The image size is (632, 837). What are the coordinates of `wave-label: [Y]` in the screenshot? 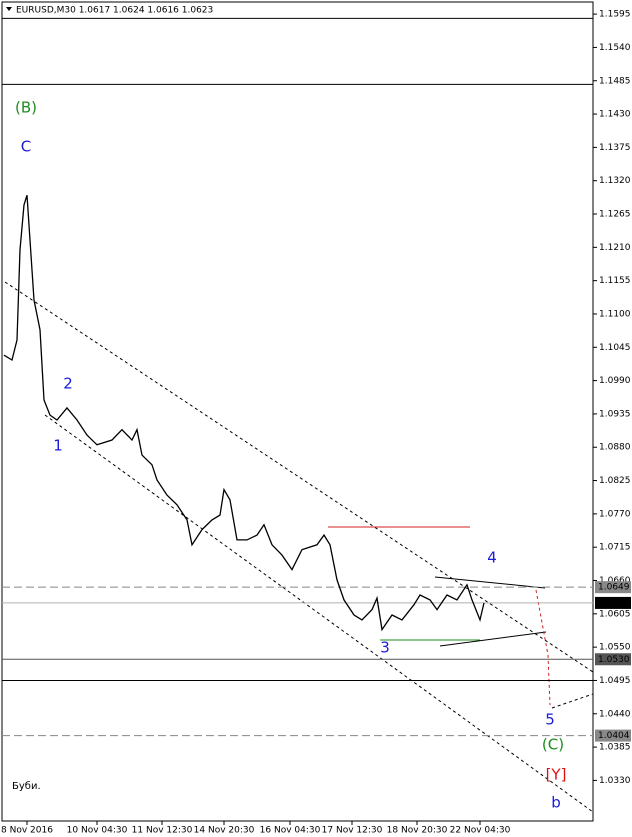 It's located at (556, 775).